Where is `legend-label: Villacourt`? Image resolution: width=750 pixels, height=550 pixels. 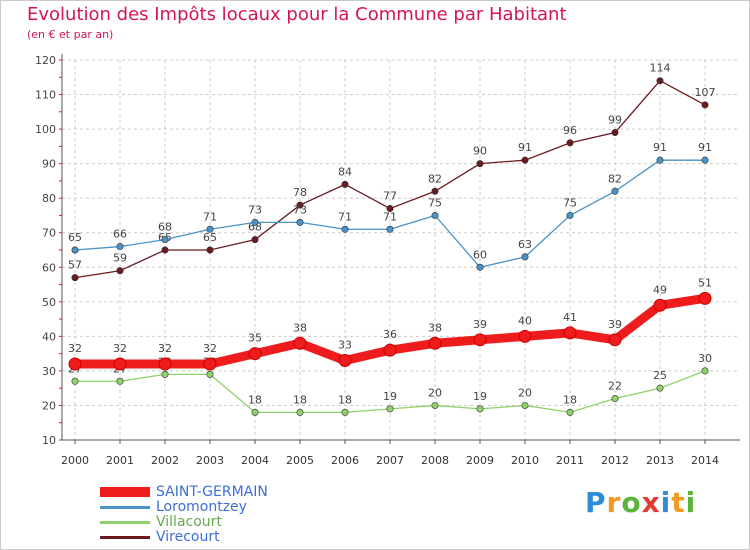
legend-label: Villacourt is located at coordinates (189, 522).